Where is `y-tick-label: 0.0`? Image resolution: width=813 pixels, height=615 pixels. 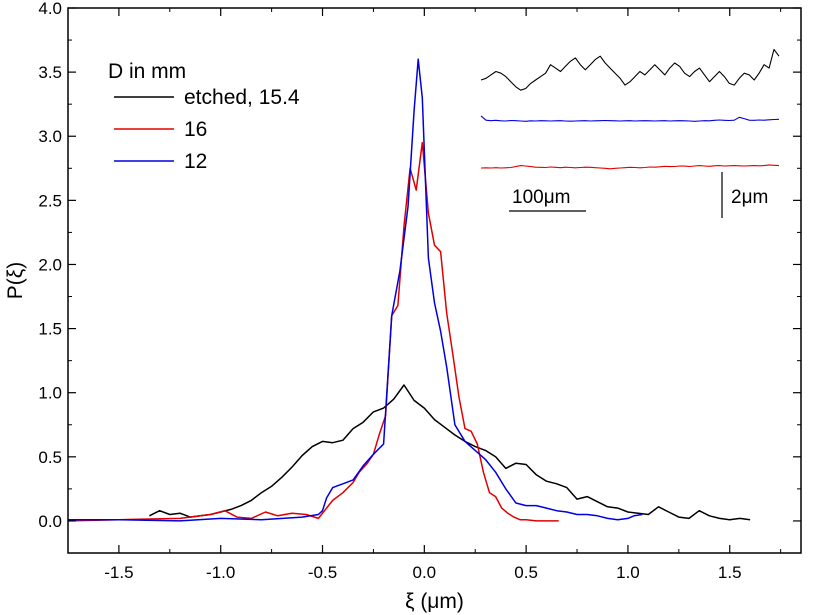
y-tick-label: 0.0 is located at coordinates (50, 521).